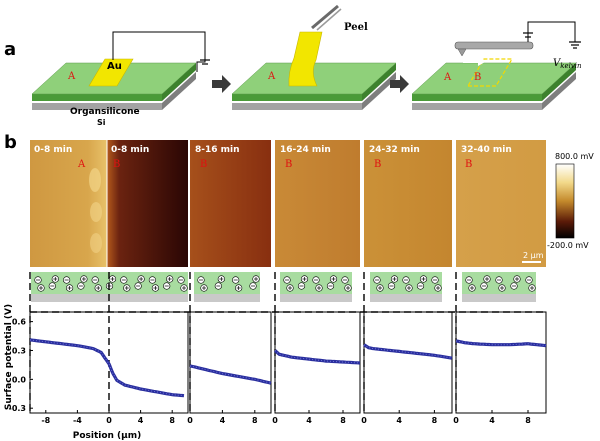  Describe the element at coordinates (568, 245) in the screenshot. I see `colorbar-min-label: -200.0 mV` at that location.